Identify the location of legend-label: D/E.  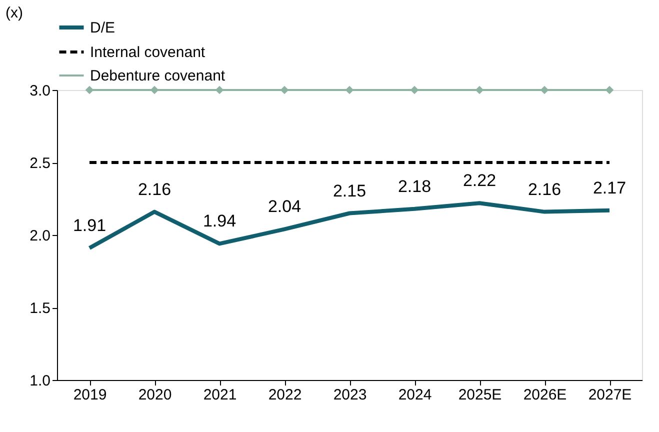
(103, 28).